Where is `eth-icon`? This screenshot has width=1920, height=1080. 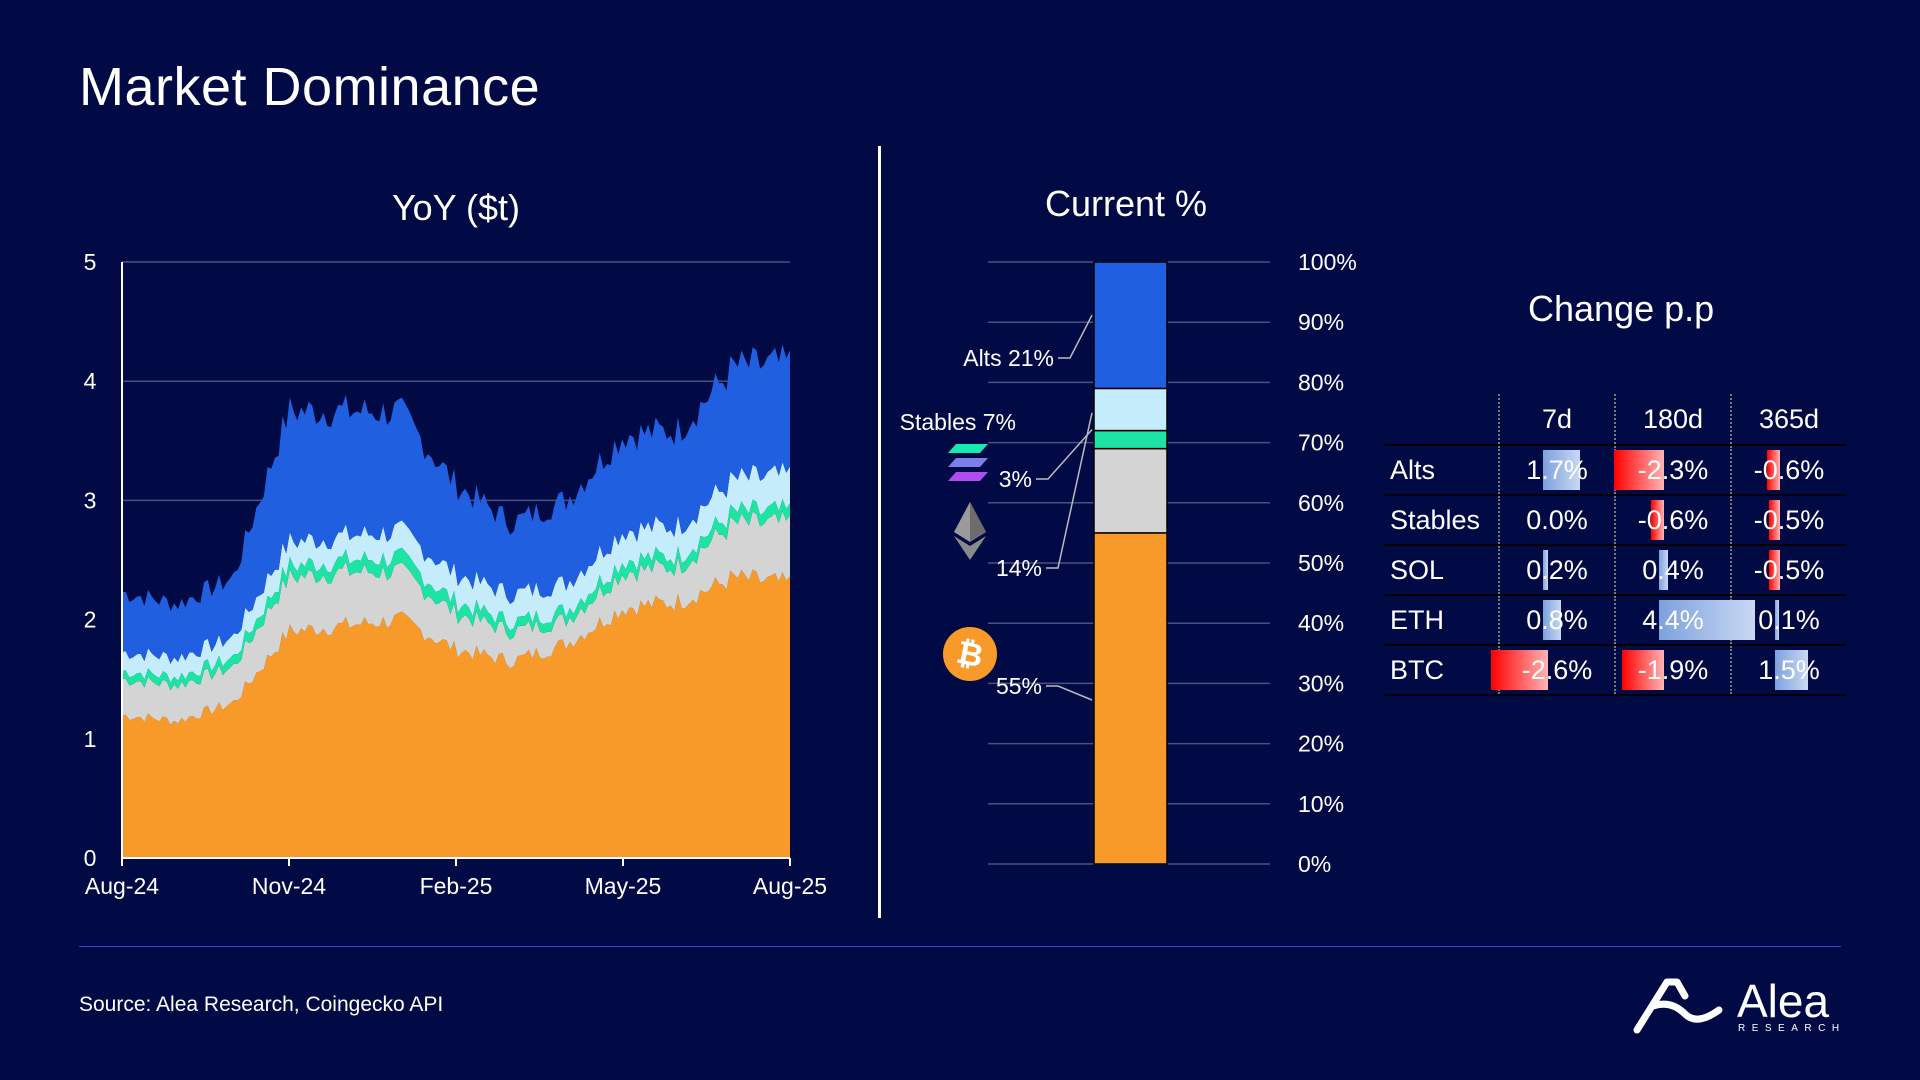
eth-icon is located at coordinates (970, 531).